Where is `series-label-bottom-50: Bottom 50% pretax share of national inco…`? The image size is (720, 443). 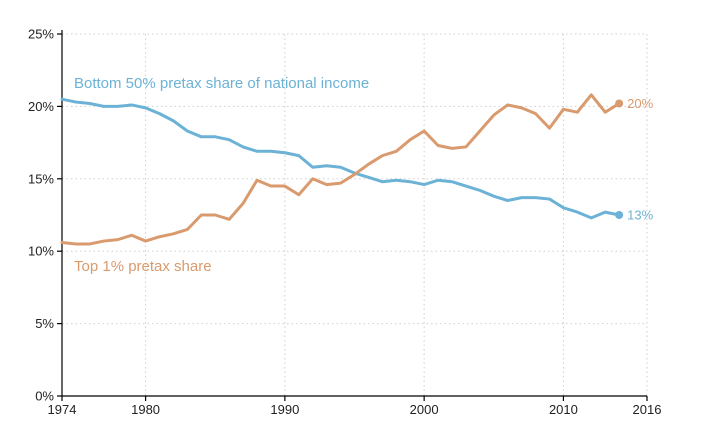 series-label-bottom-50: Bottom 50% pretax share of national inco… is located at coordinates (221, 83).